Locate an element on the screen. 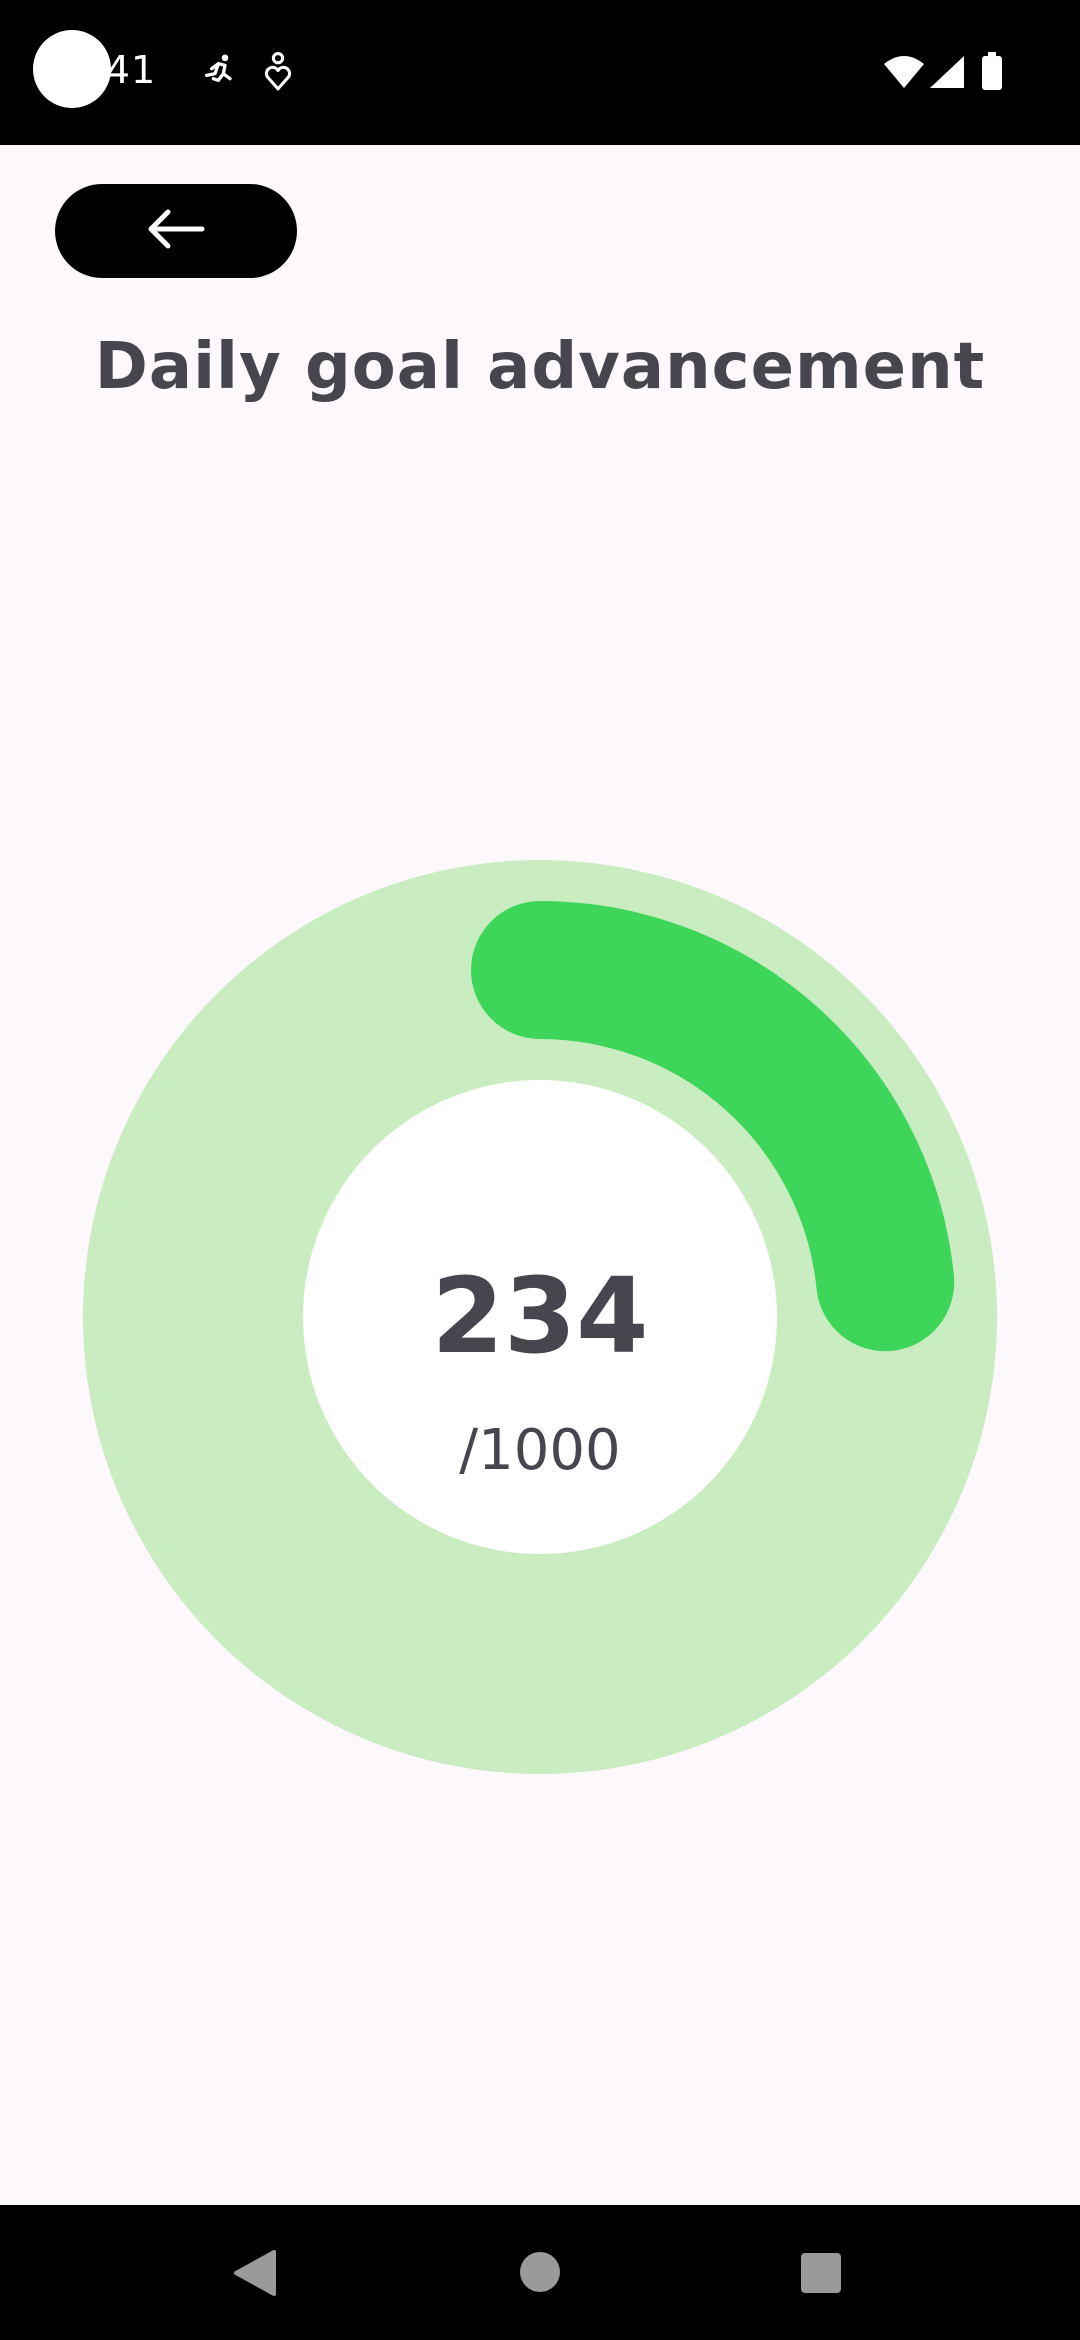  run-icon is located at coordinates (220, 74).